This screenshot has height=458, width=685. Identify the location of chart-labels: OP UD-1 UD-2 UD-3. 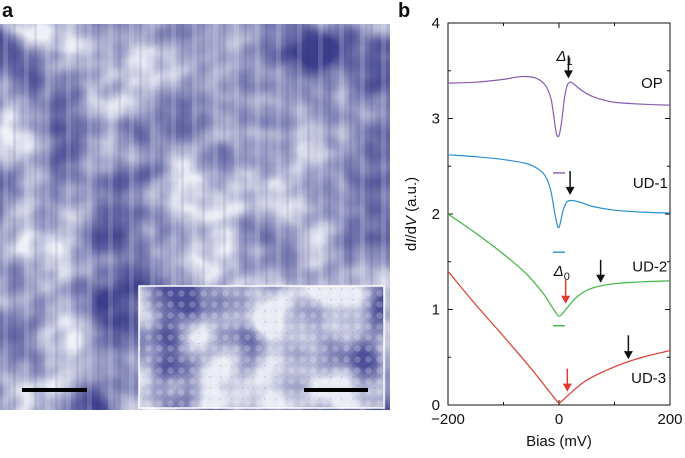
(649, 231).